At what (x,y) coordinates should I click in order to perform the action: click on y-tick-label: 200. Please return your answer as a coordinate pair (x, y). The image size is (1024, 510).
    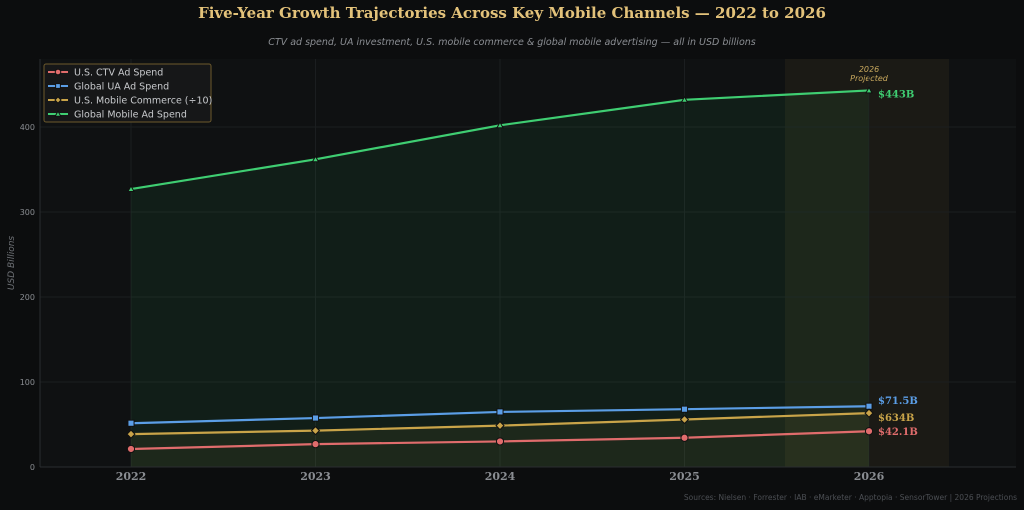
    Looking at the image, I should click on (27, 297).